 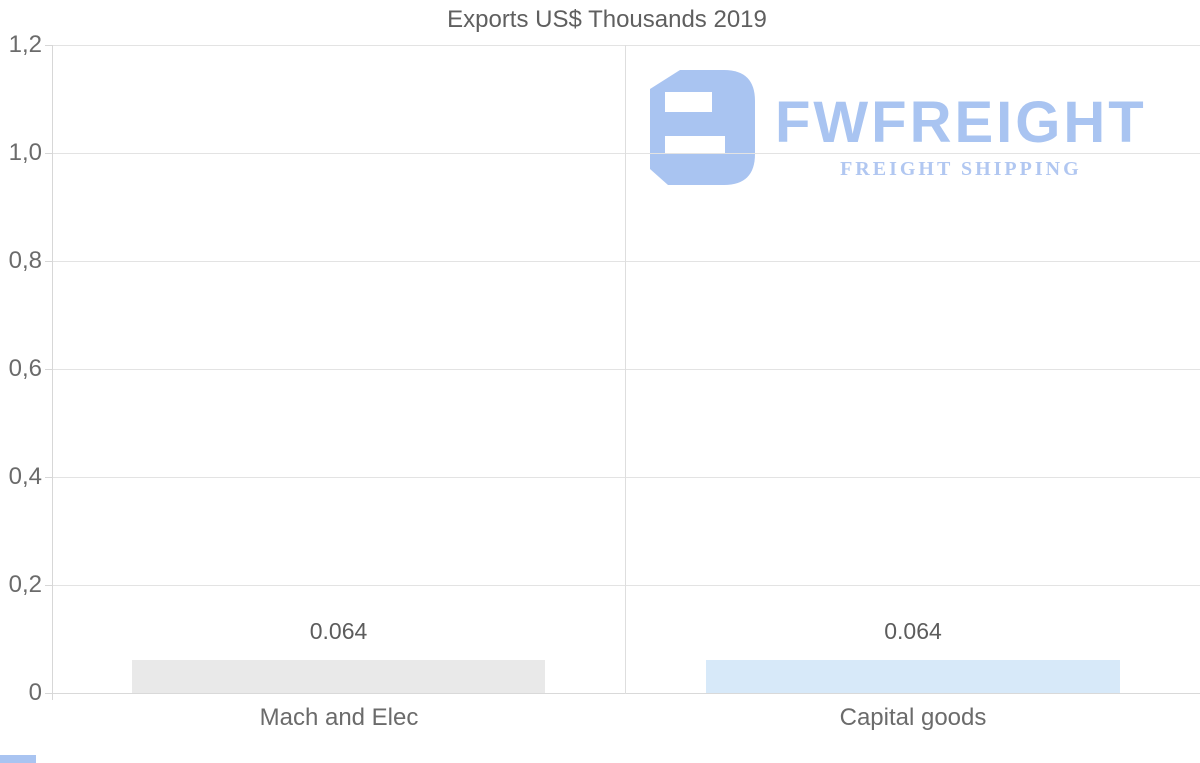 I want to click on y-axis-label: 0,4, so click(x=25, y=476).